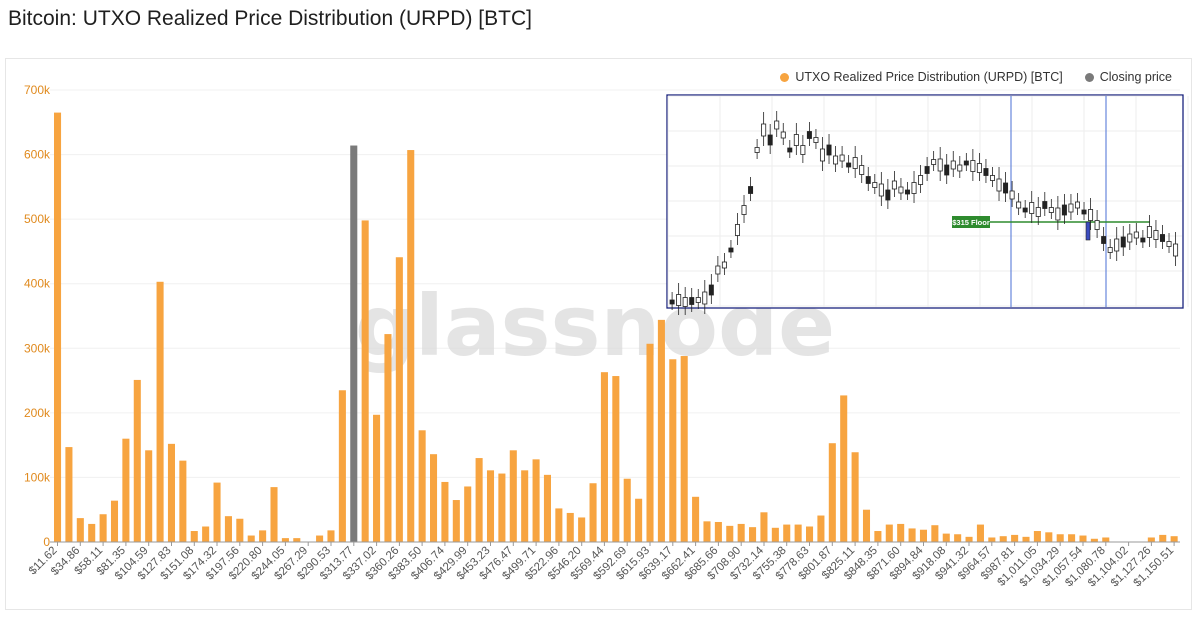 The image size is (1200, 620). I want to click on y-tick-label: 700k, so click(37, 90).